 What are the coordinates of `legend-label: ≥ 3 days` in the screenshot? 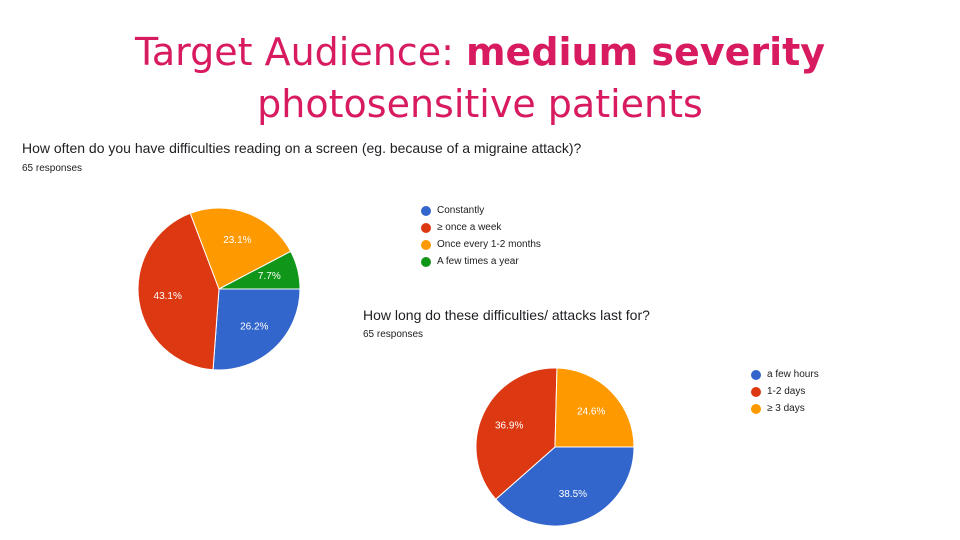 It's located at (786, 408).